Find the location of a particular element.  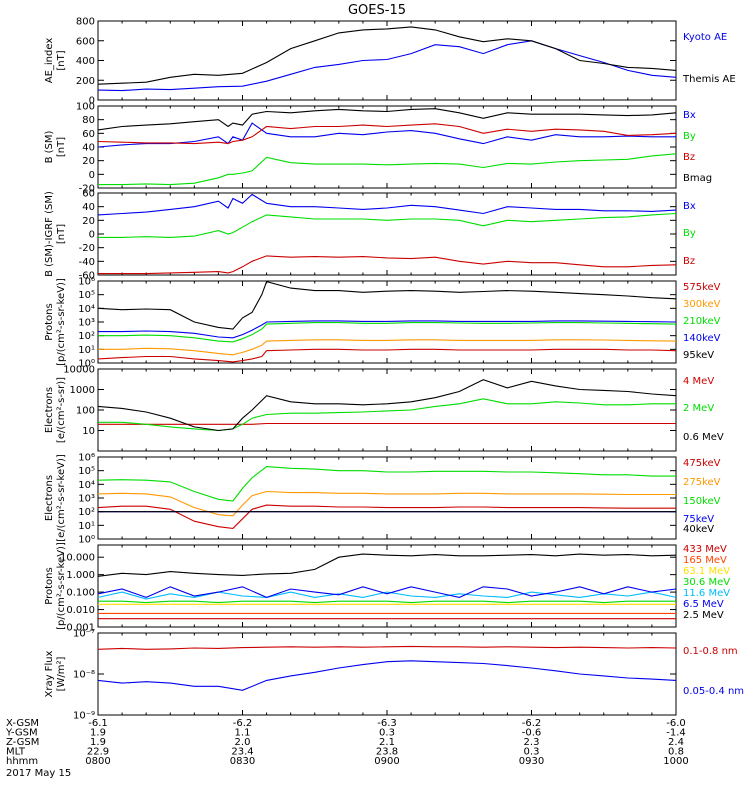

series-line-bx is located at coordinates (387, 204).